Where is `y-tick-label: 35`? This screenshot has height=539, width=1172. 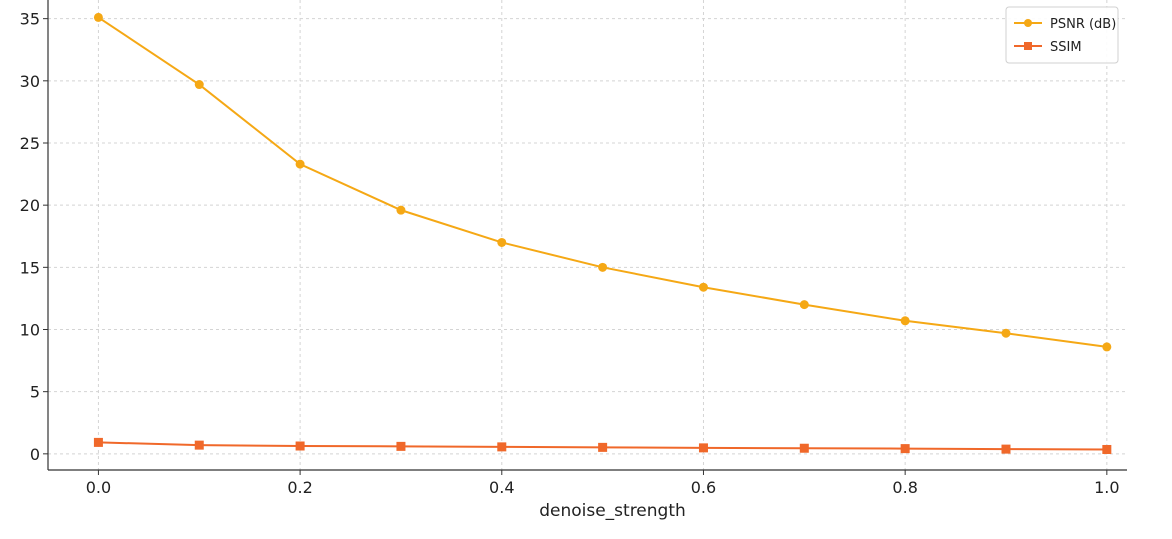 y-tick-label: 35 is located at coordinates (30, 19).